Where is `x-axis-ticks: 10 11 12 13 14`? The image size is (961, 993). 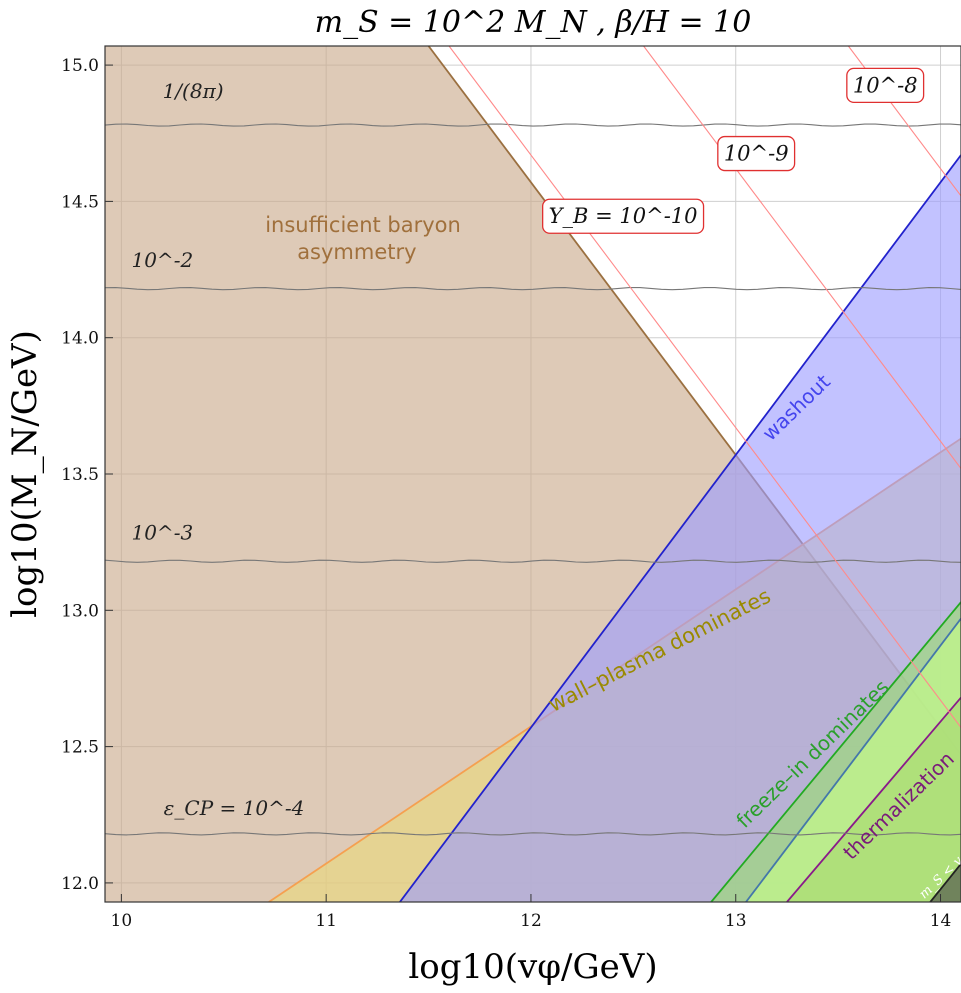
x-axis-ticks: 10 11 12 13 14 is located at coordinates (531, 912).